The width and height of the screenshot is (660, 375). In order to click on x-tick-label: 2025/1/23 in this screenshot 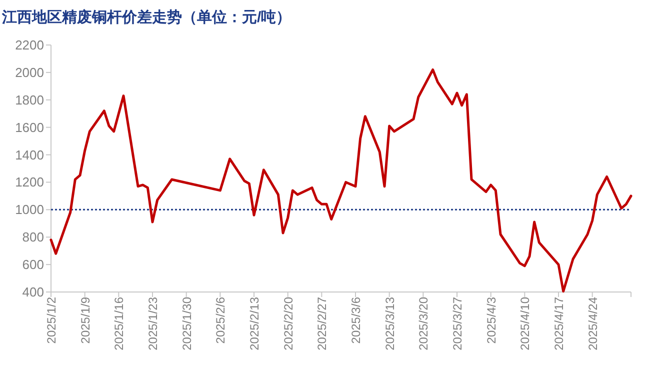, I will do `click(153, 323)`.